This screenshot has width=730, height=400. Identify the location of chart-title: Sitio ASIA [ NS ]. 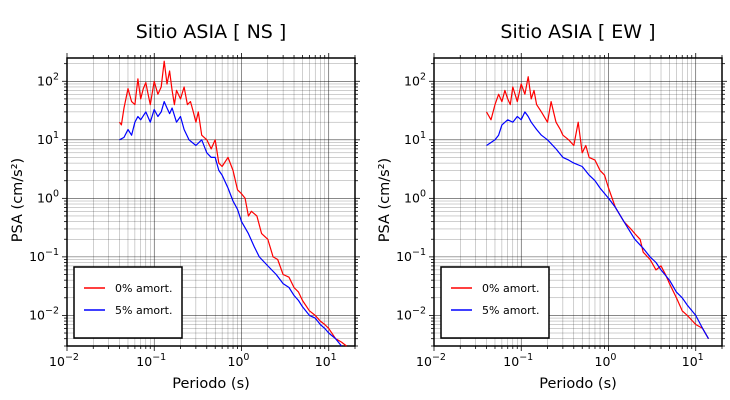
(211, 32).